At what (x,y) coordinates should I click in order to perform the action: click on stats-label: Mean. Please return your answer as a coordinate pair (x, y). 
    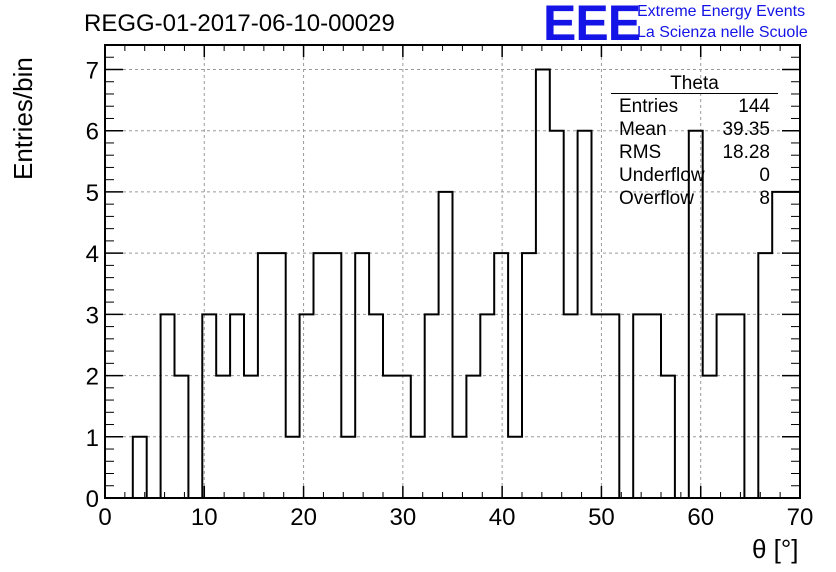
    Looking at the image, I should click on (643, 129).